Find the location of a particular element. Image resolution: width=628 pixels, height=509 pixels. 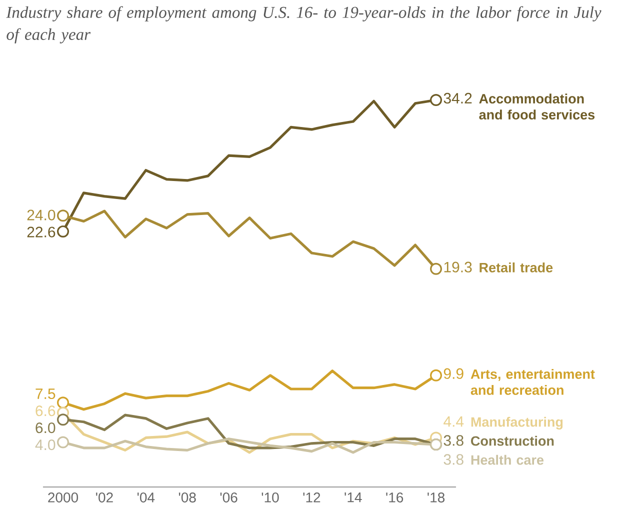

chart-title: Industry share of employment among U.S. 16- to 19-year-olds in the labor force in July of each year is located at coordinates (304, 25).